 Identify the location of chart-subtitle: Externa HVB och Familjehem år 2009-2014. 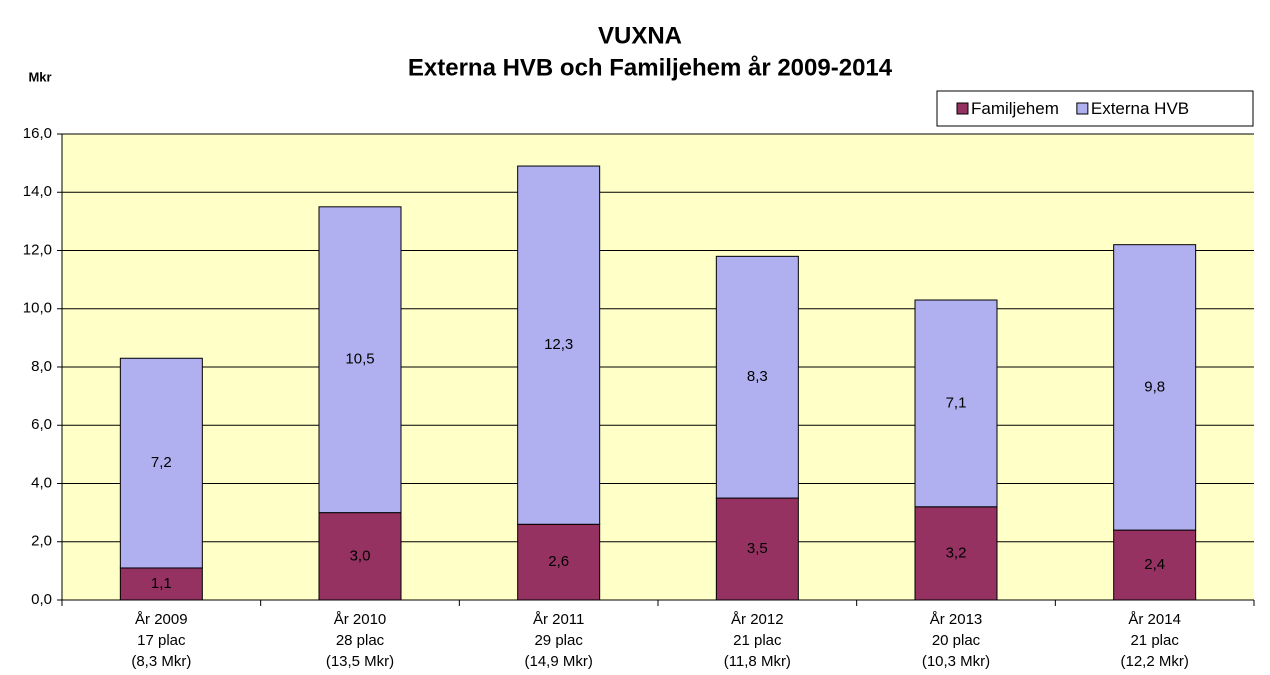
(650, 67).